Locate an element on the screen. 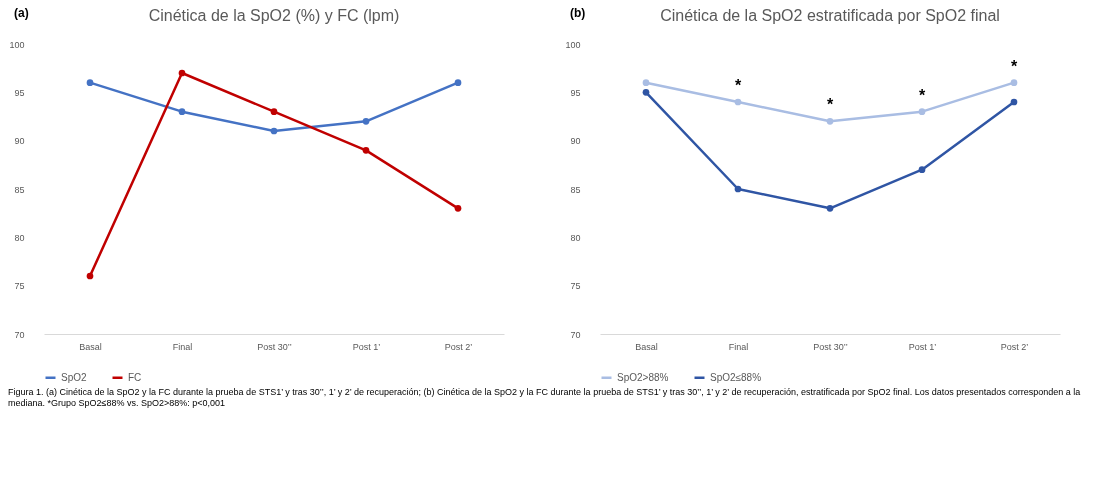 The width and height of the screenshot is (1112, 489). legend-label: FC is located at coordinates (135, 377).